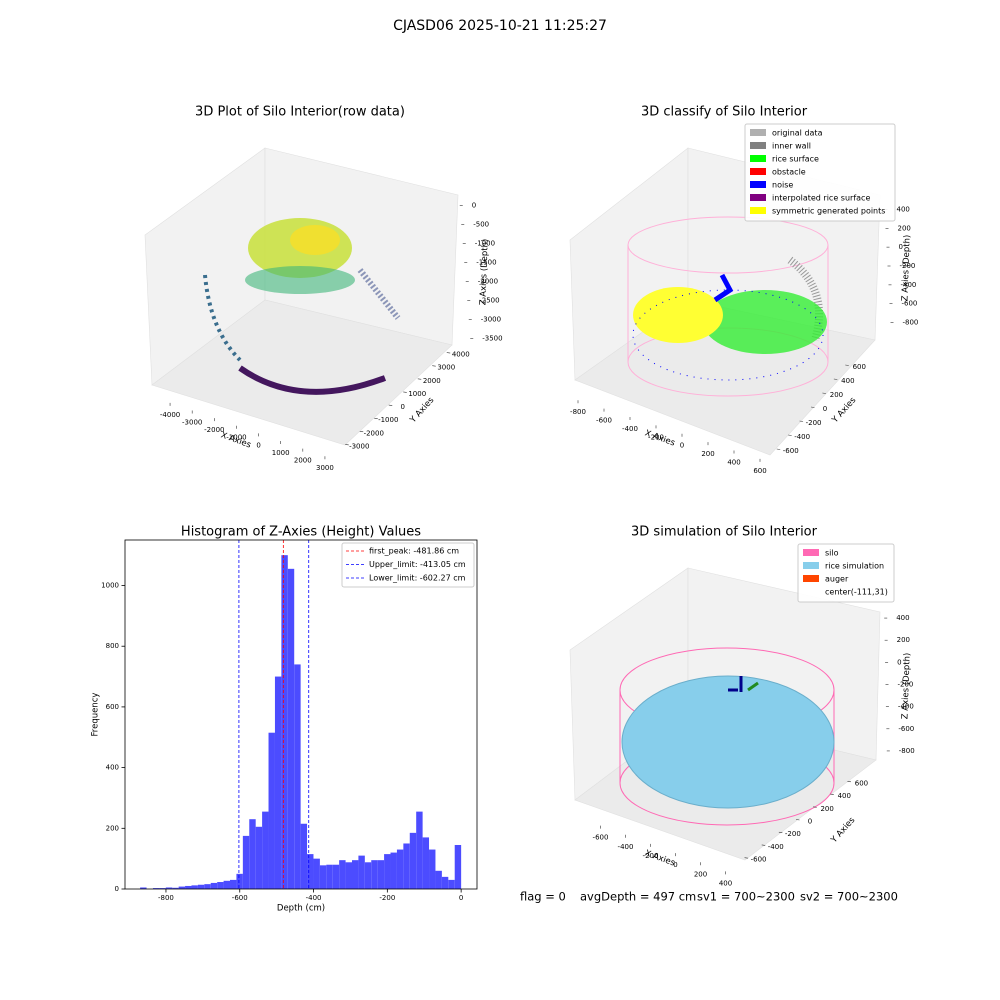 The height and width of the screenshot is (1000, 1000). Describe the element at coordinates (789, 172) in the screenshot. I see `legend-label: obstacle` at that location.